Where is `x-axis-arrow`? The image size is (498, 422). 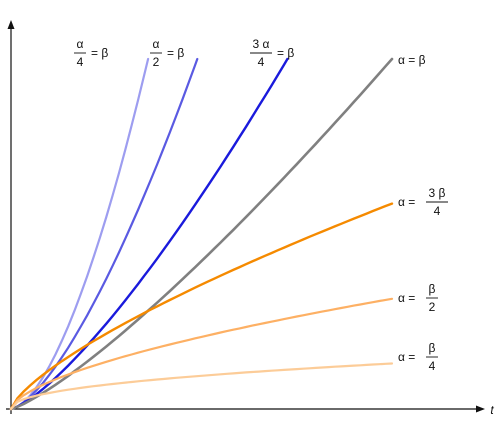
x-axis-arrow is located at coordinates (480, 409).